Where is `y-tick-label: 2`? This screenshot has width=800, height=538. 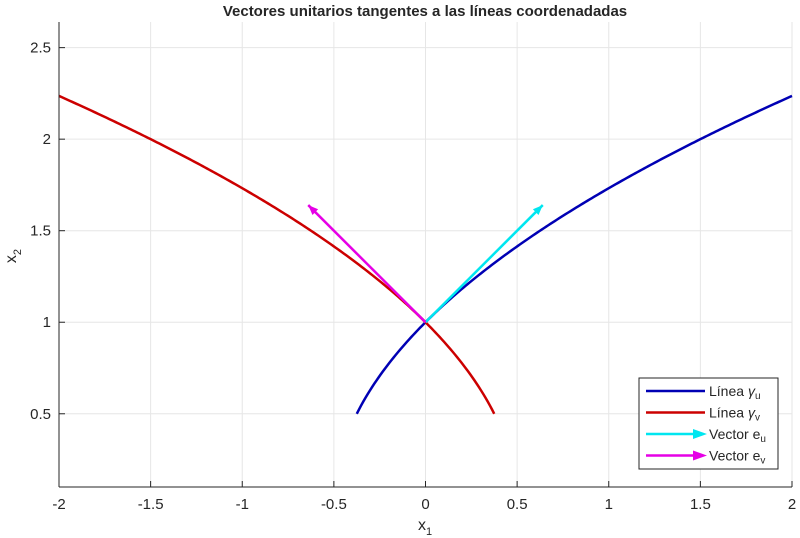
y-tick-label: 2 is located at coordinates (47, 139).